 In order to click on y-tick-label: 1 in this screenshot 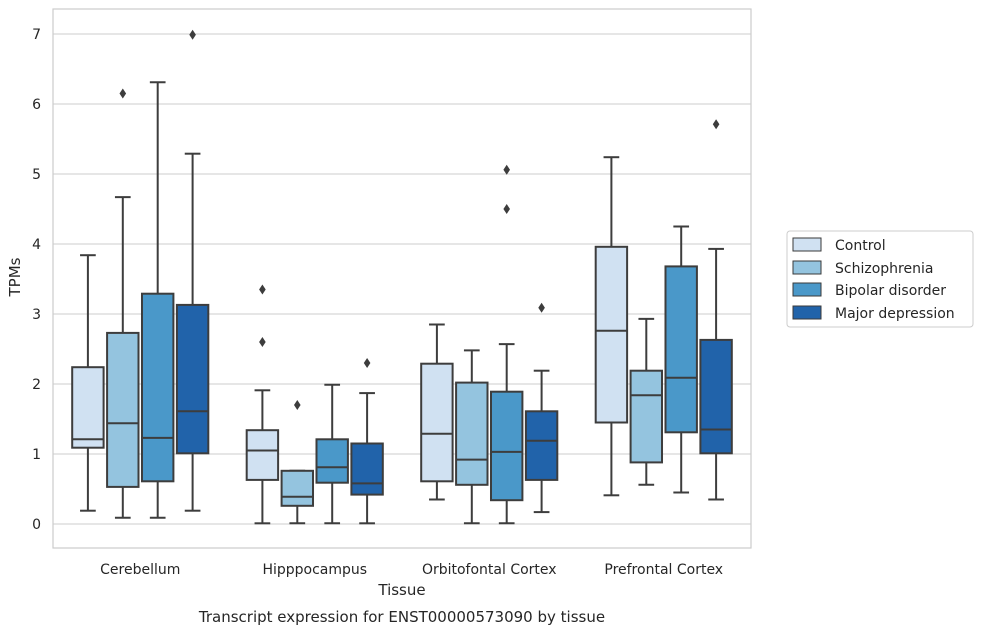, I will do `click(36, 455)`.